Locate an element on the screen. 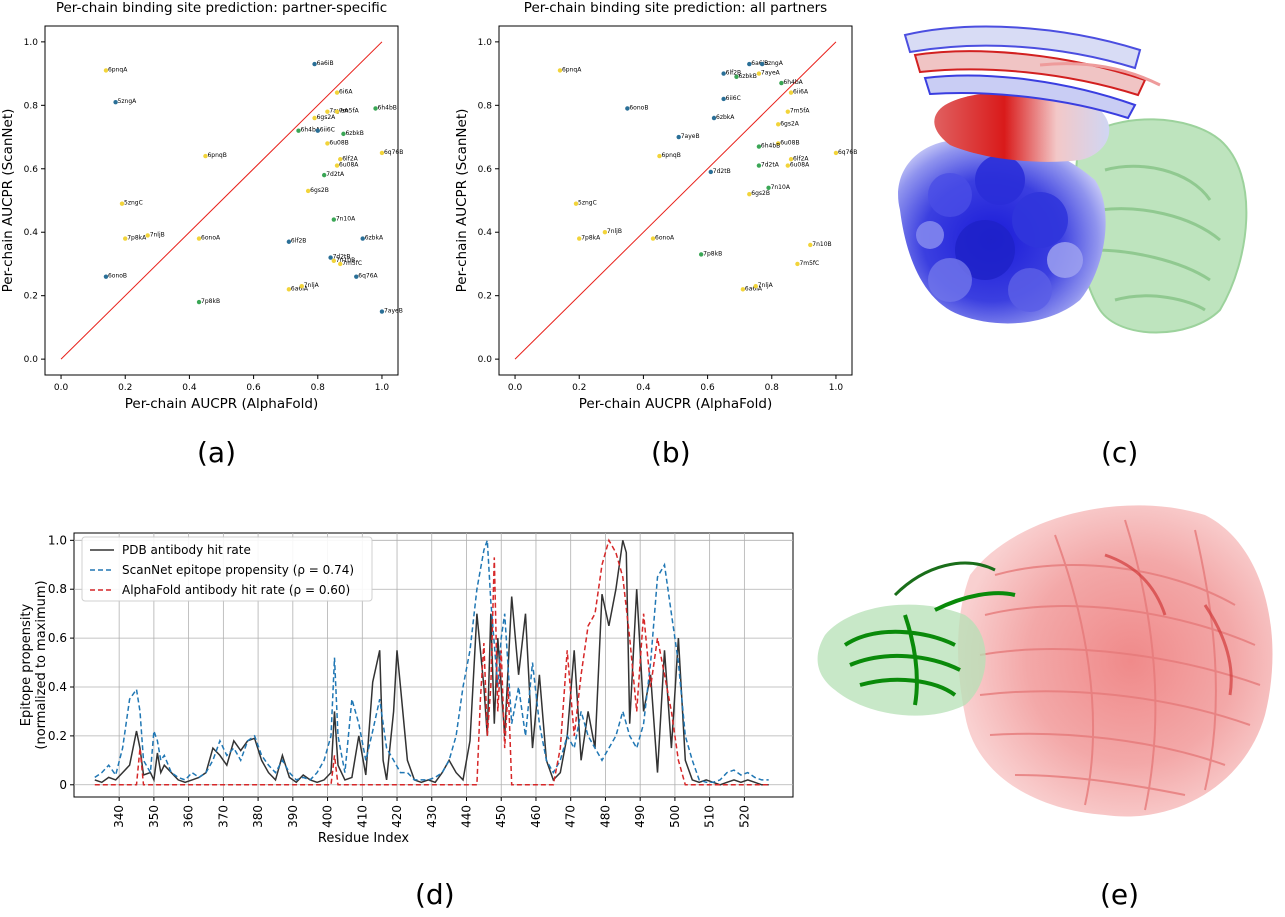  point-label: 6lf2B is located at coordinates (299, 241).